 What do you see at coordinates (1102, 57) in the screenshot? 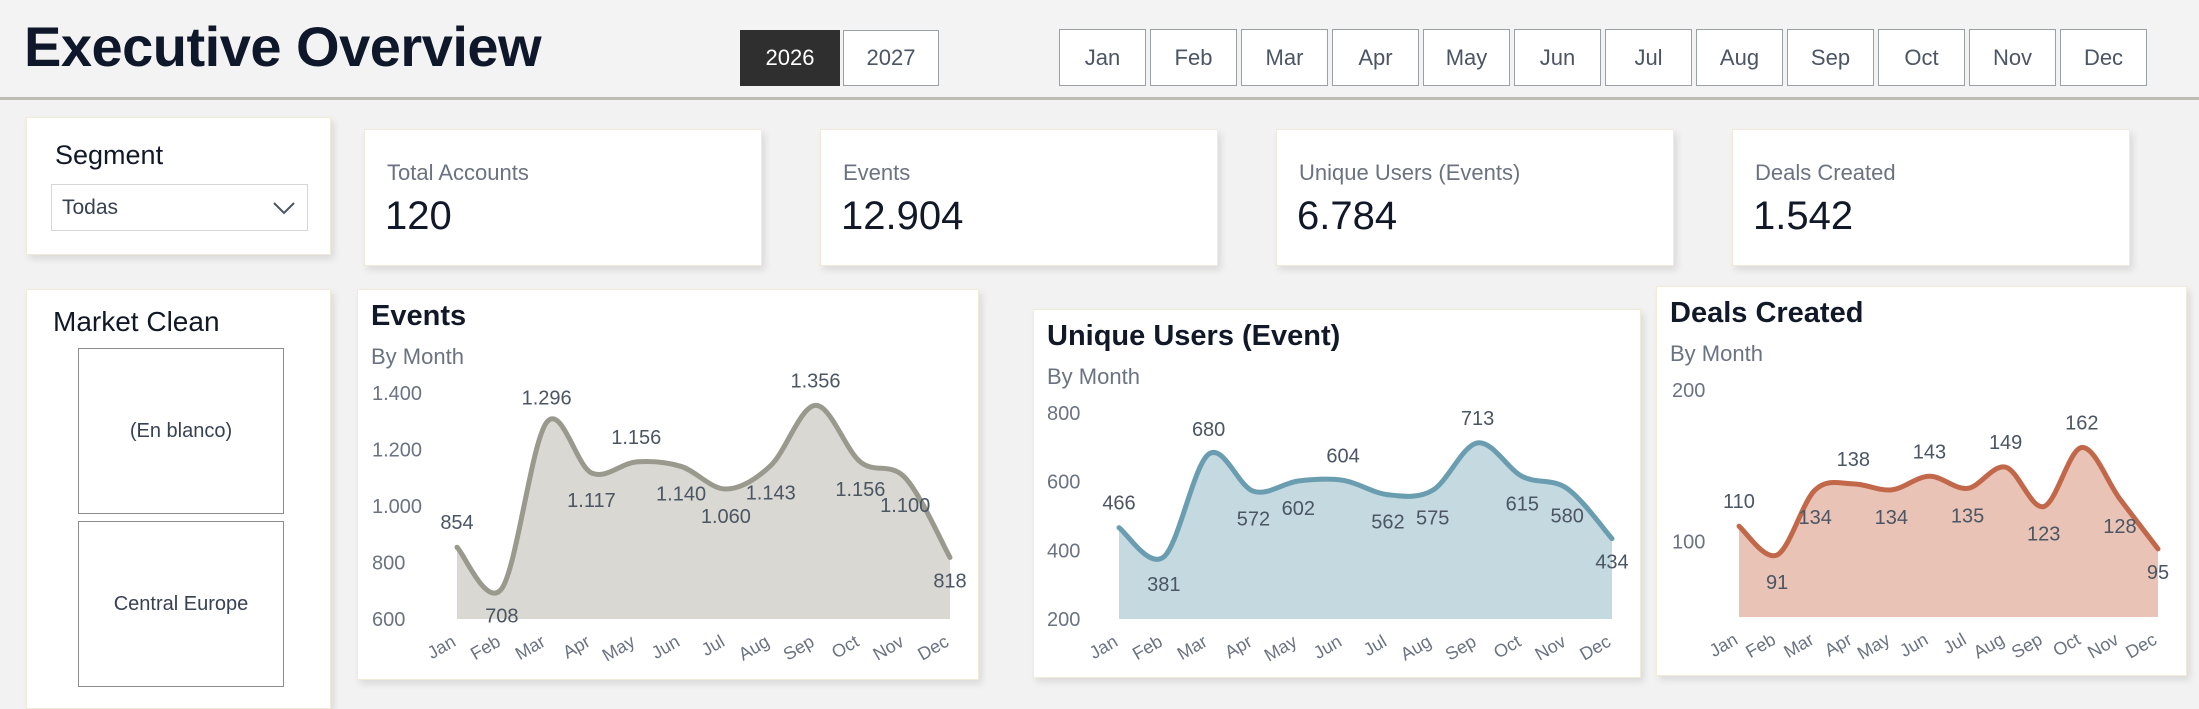
I see `month-button-jan: Jan` at bounding box center [1102, 57].